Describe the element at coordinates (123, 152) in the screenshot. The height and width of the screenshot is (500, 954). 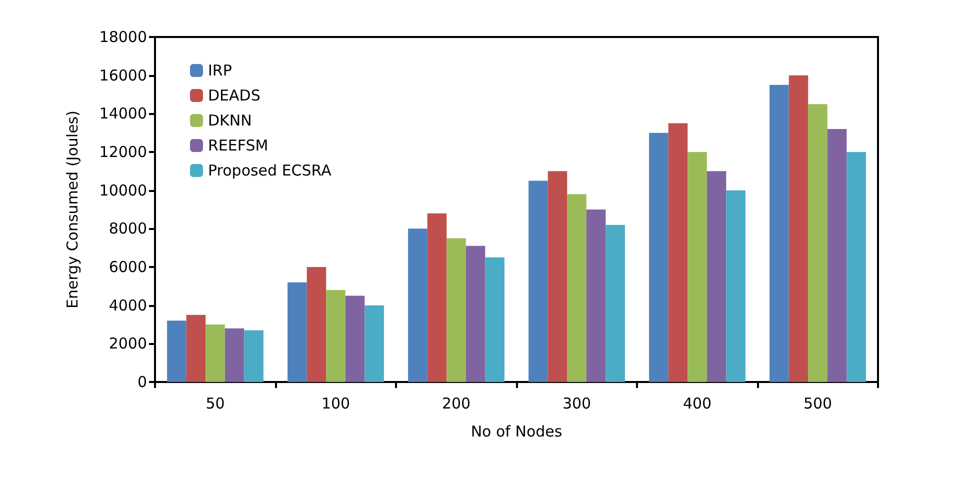
I see `y-tick-label: 12000` at that location.